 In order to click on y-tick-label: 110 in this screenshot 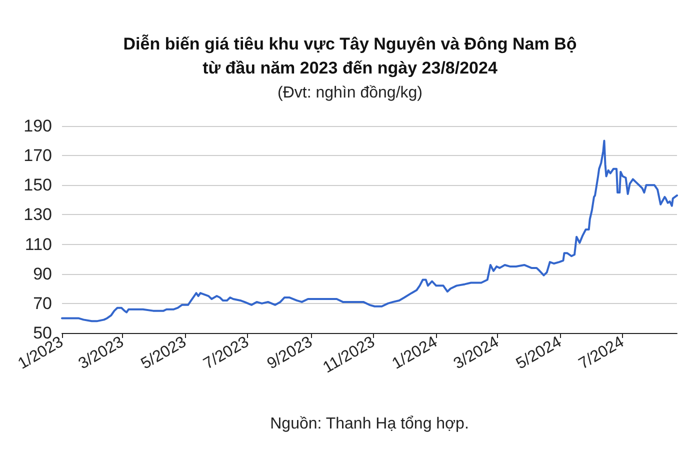, I will do `click(38, 244)`.